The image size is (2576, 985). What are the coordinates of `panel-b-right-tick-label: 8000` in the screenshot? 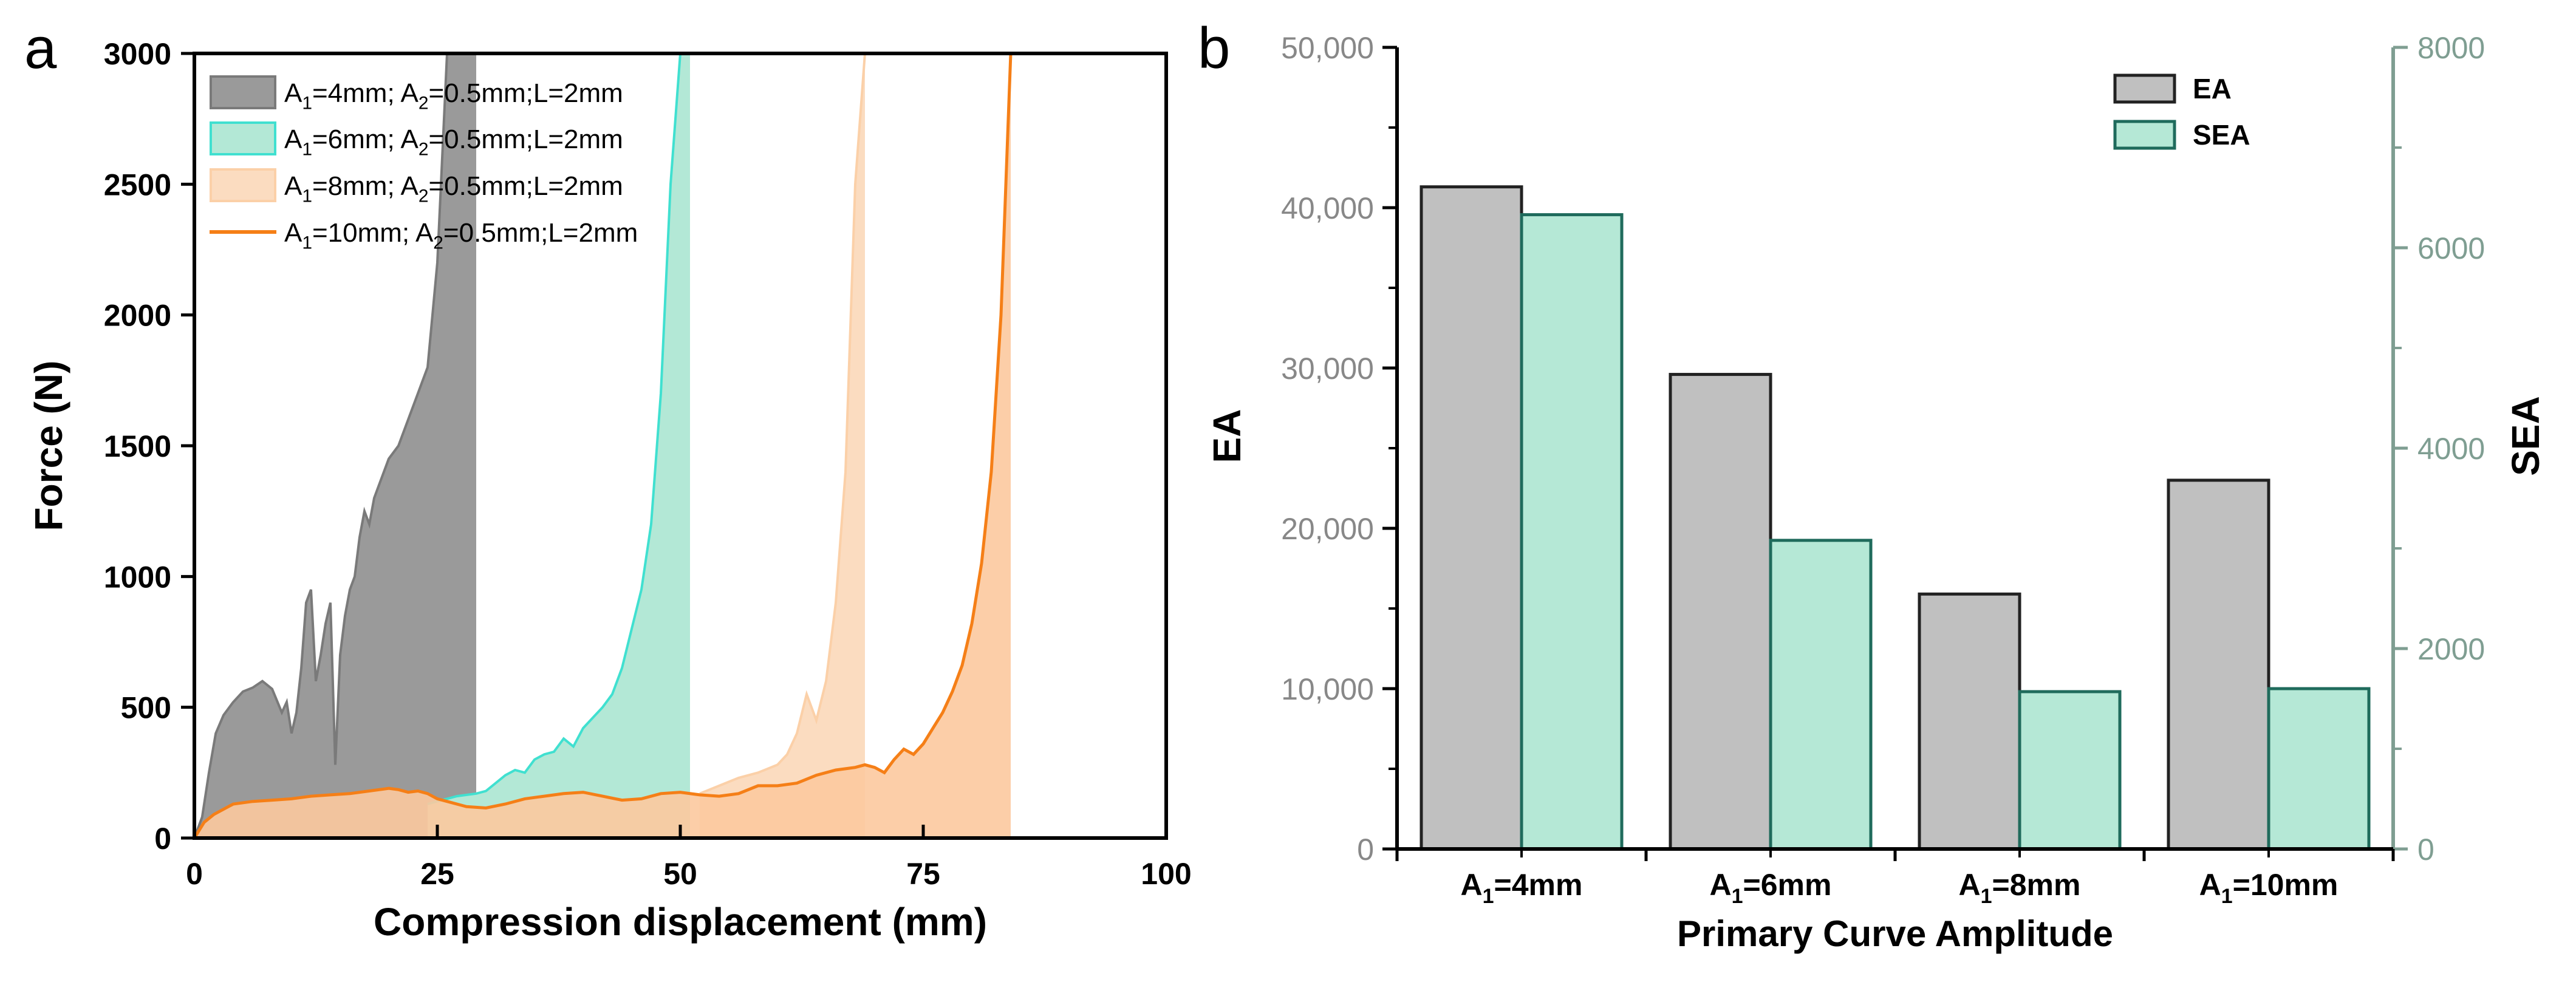 It's located at (2451, 48).